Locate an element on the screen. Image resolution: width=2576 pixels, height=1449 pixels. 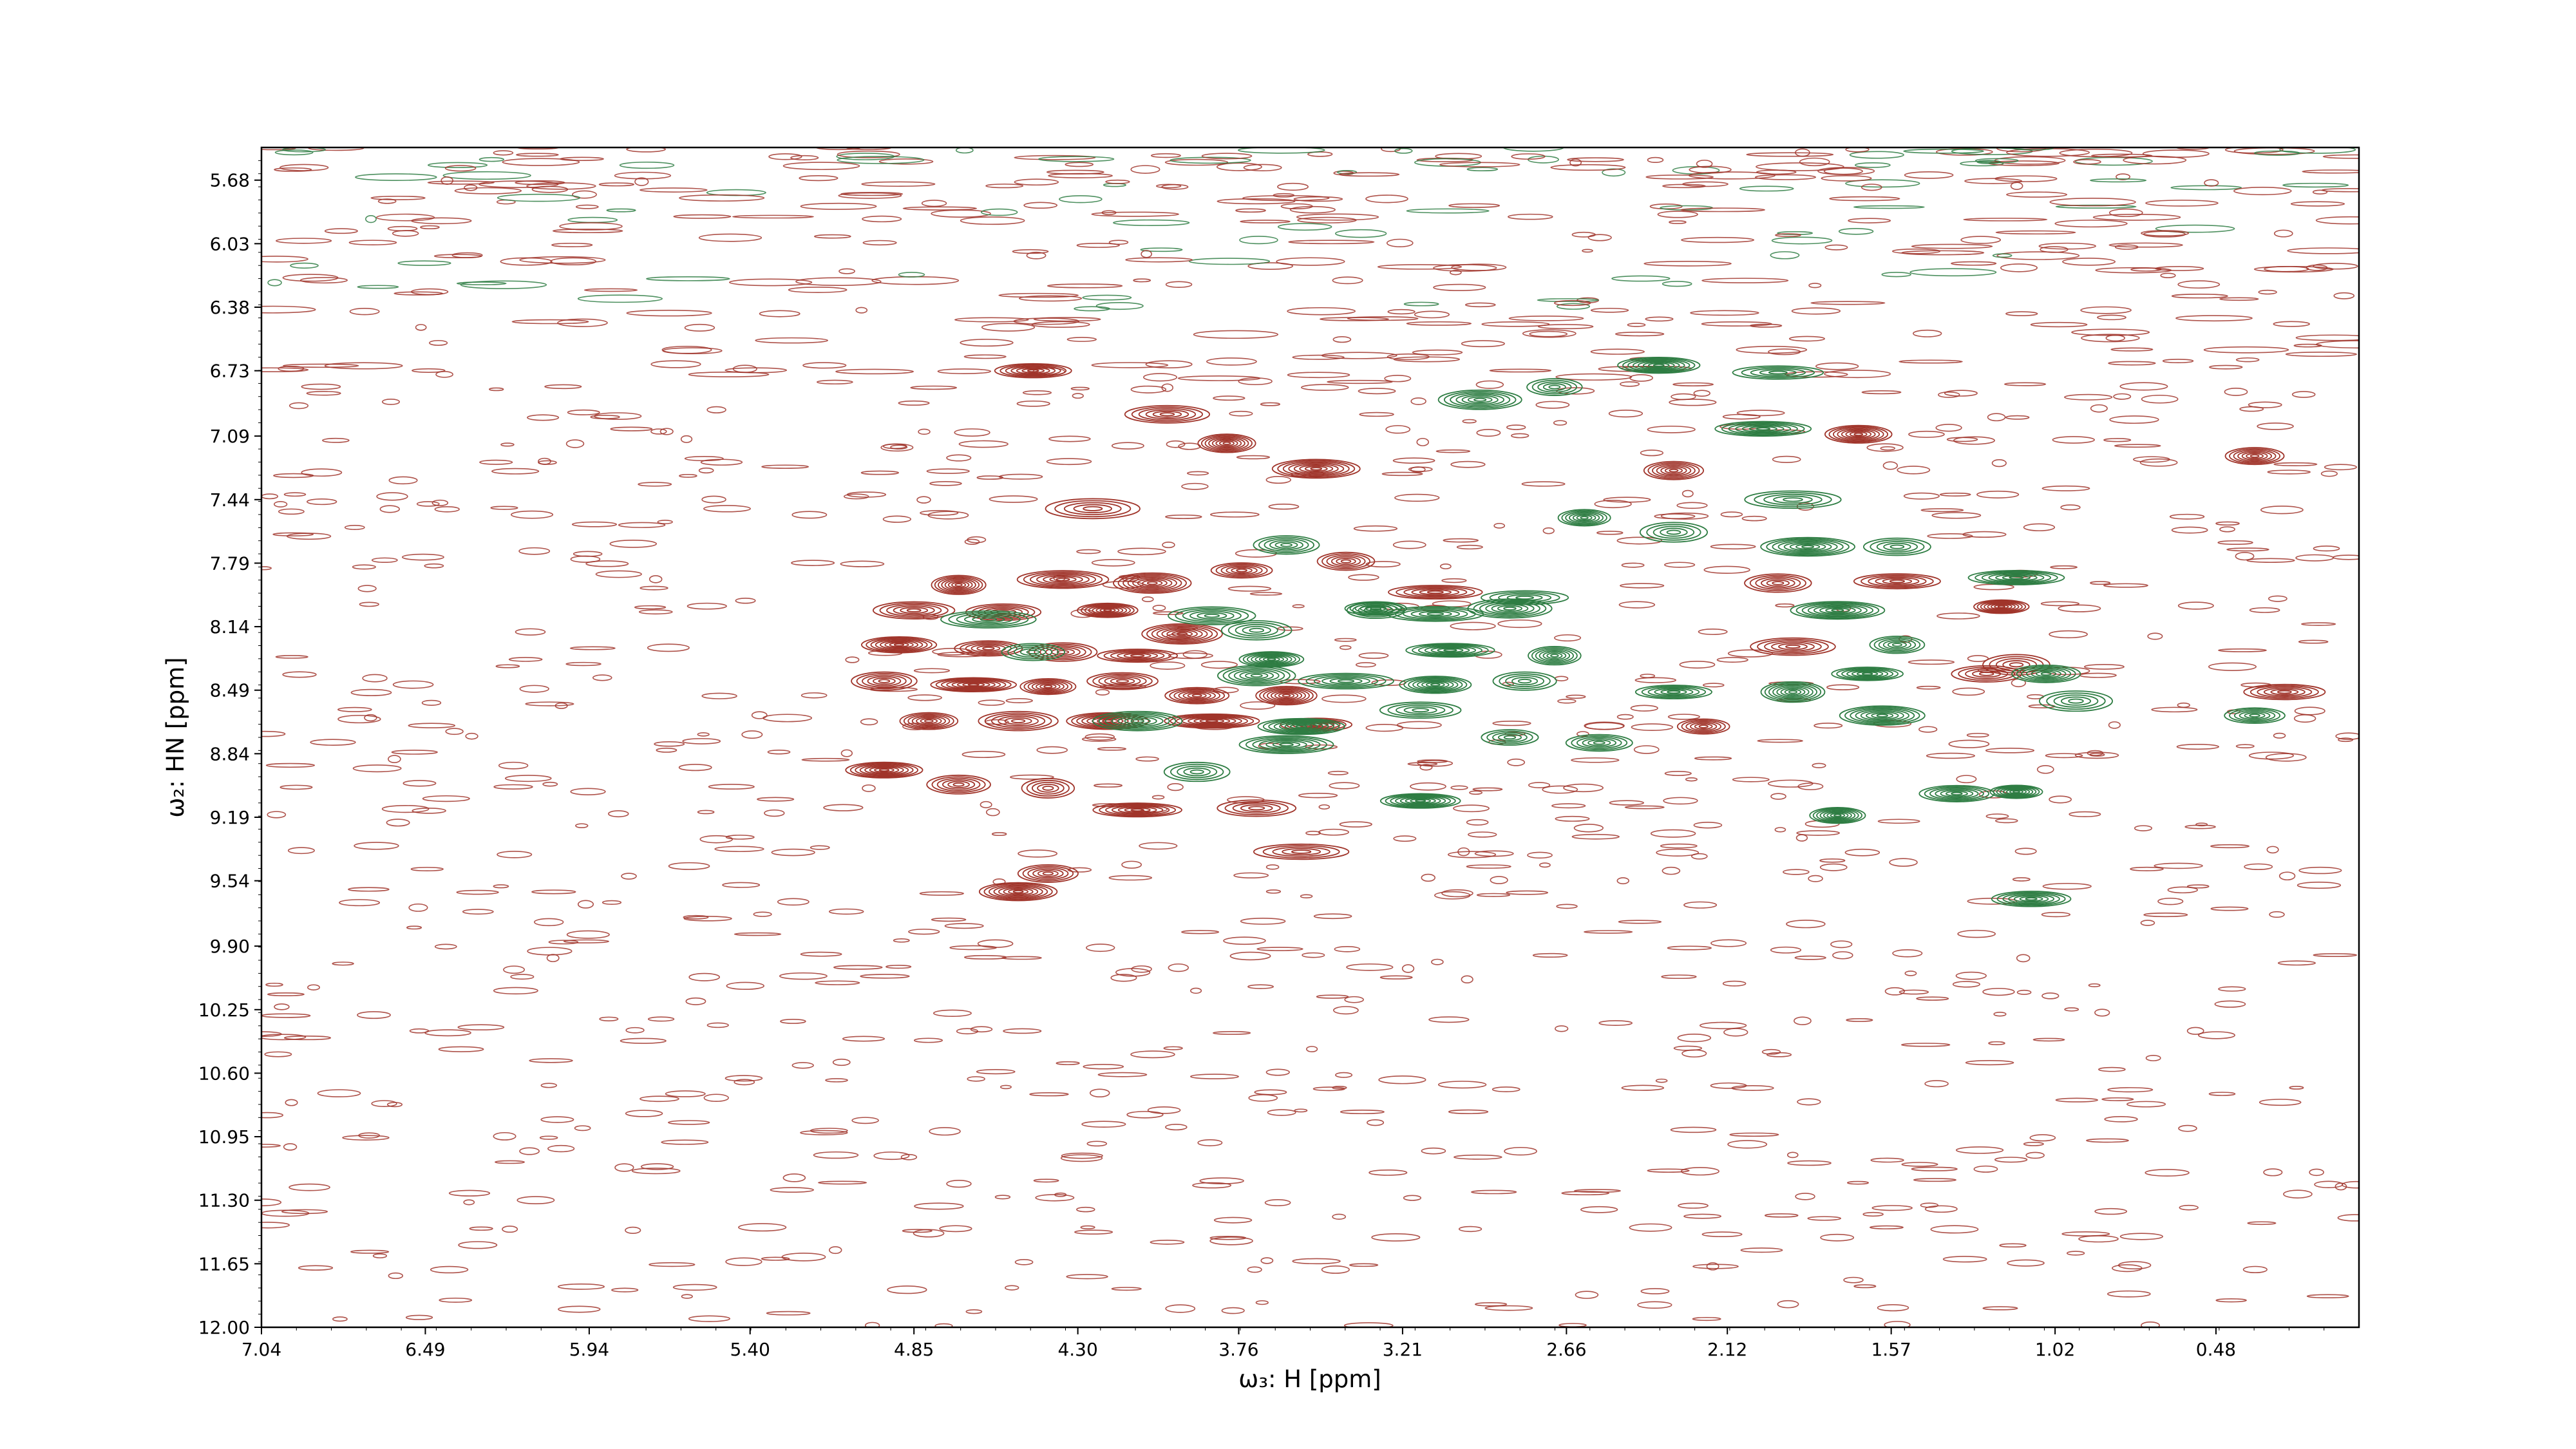
x-tick-label: 3.21 is located at coordinates (1403, 1349).